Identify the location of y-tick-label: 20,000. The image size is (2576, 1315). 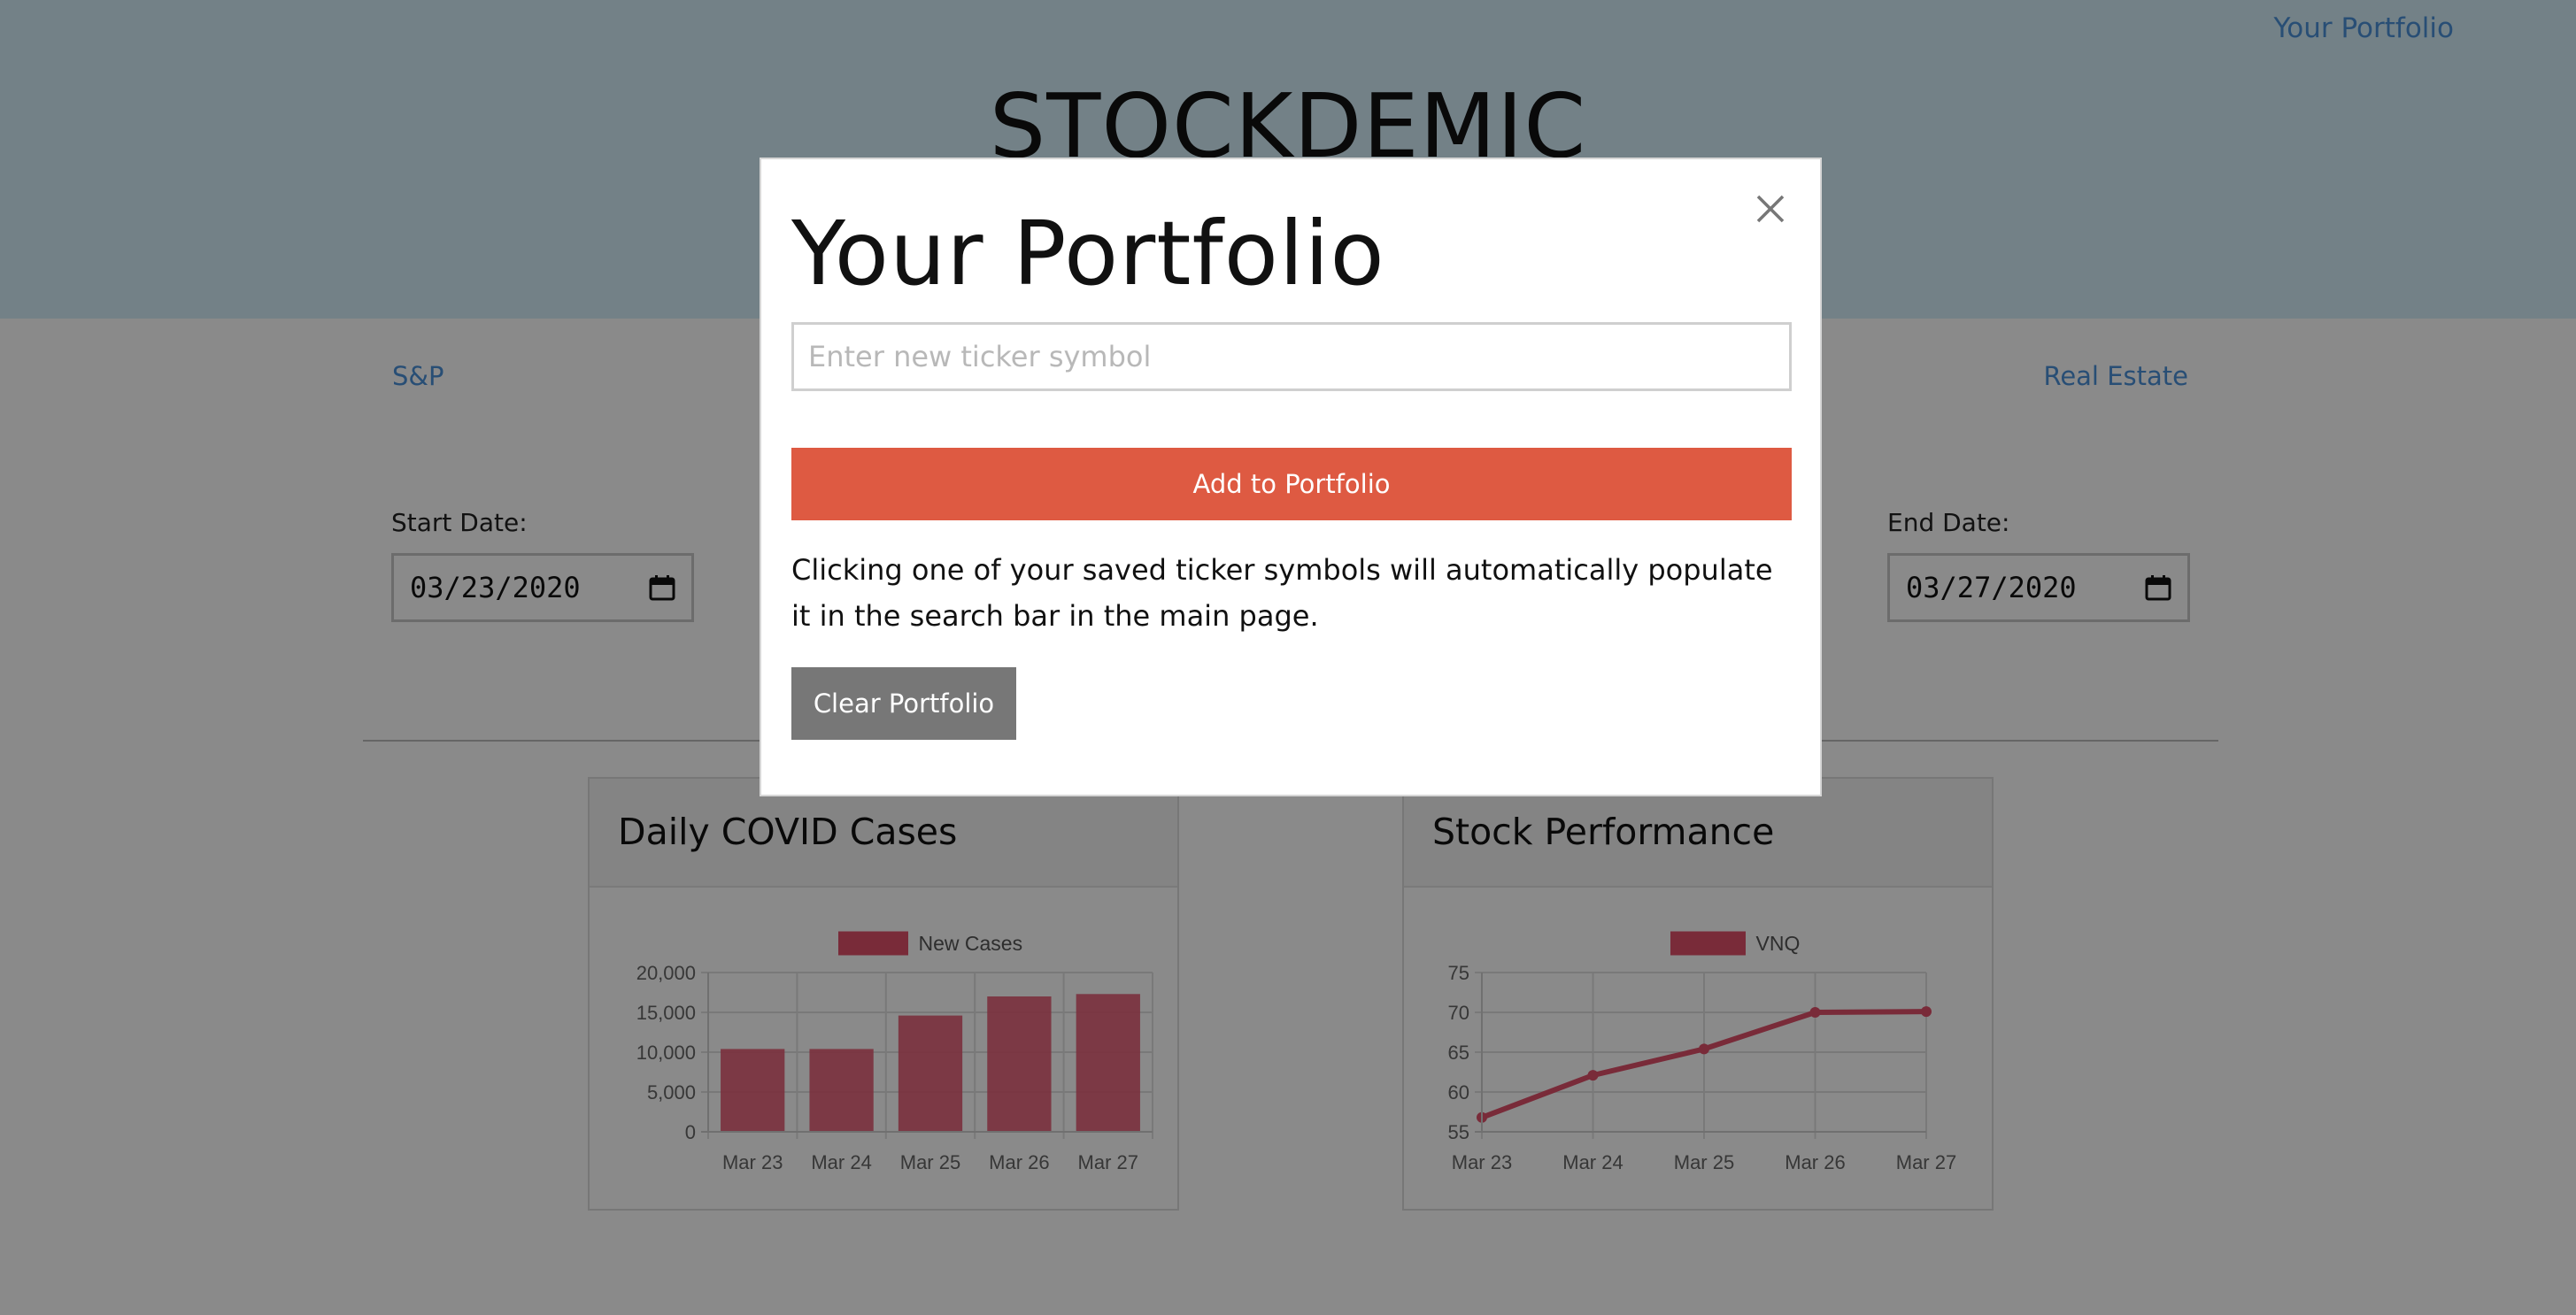
(666, 973).